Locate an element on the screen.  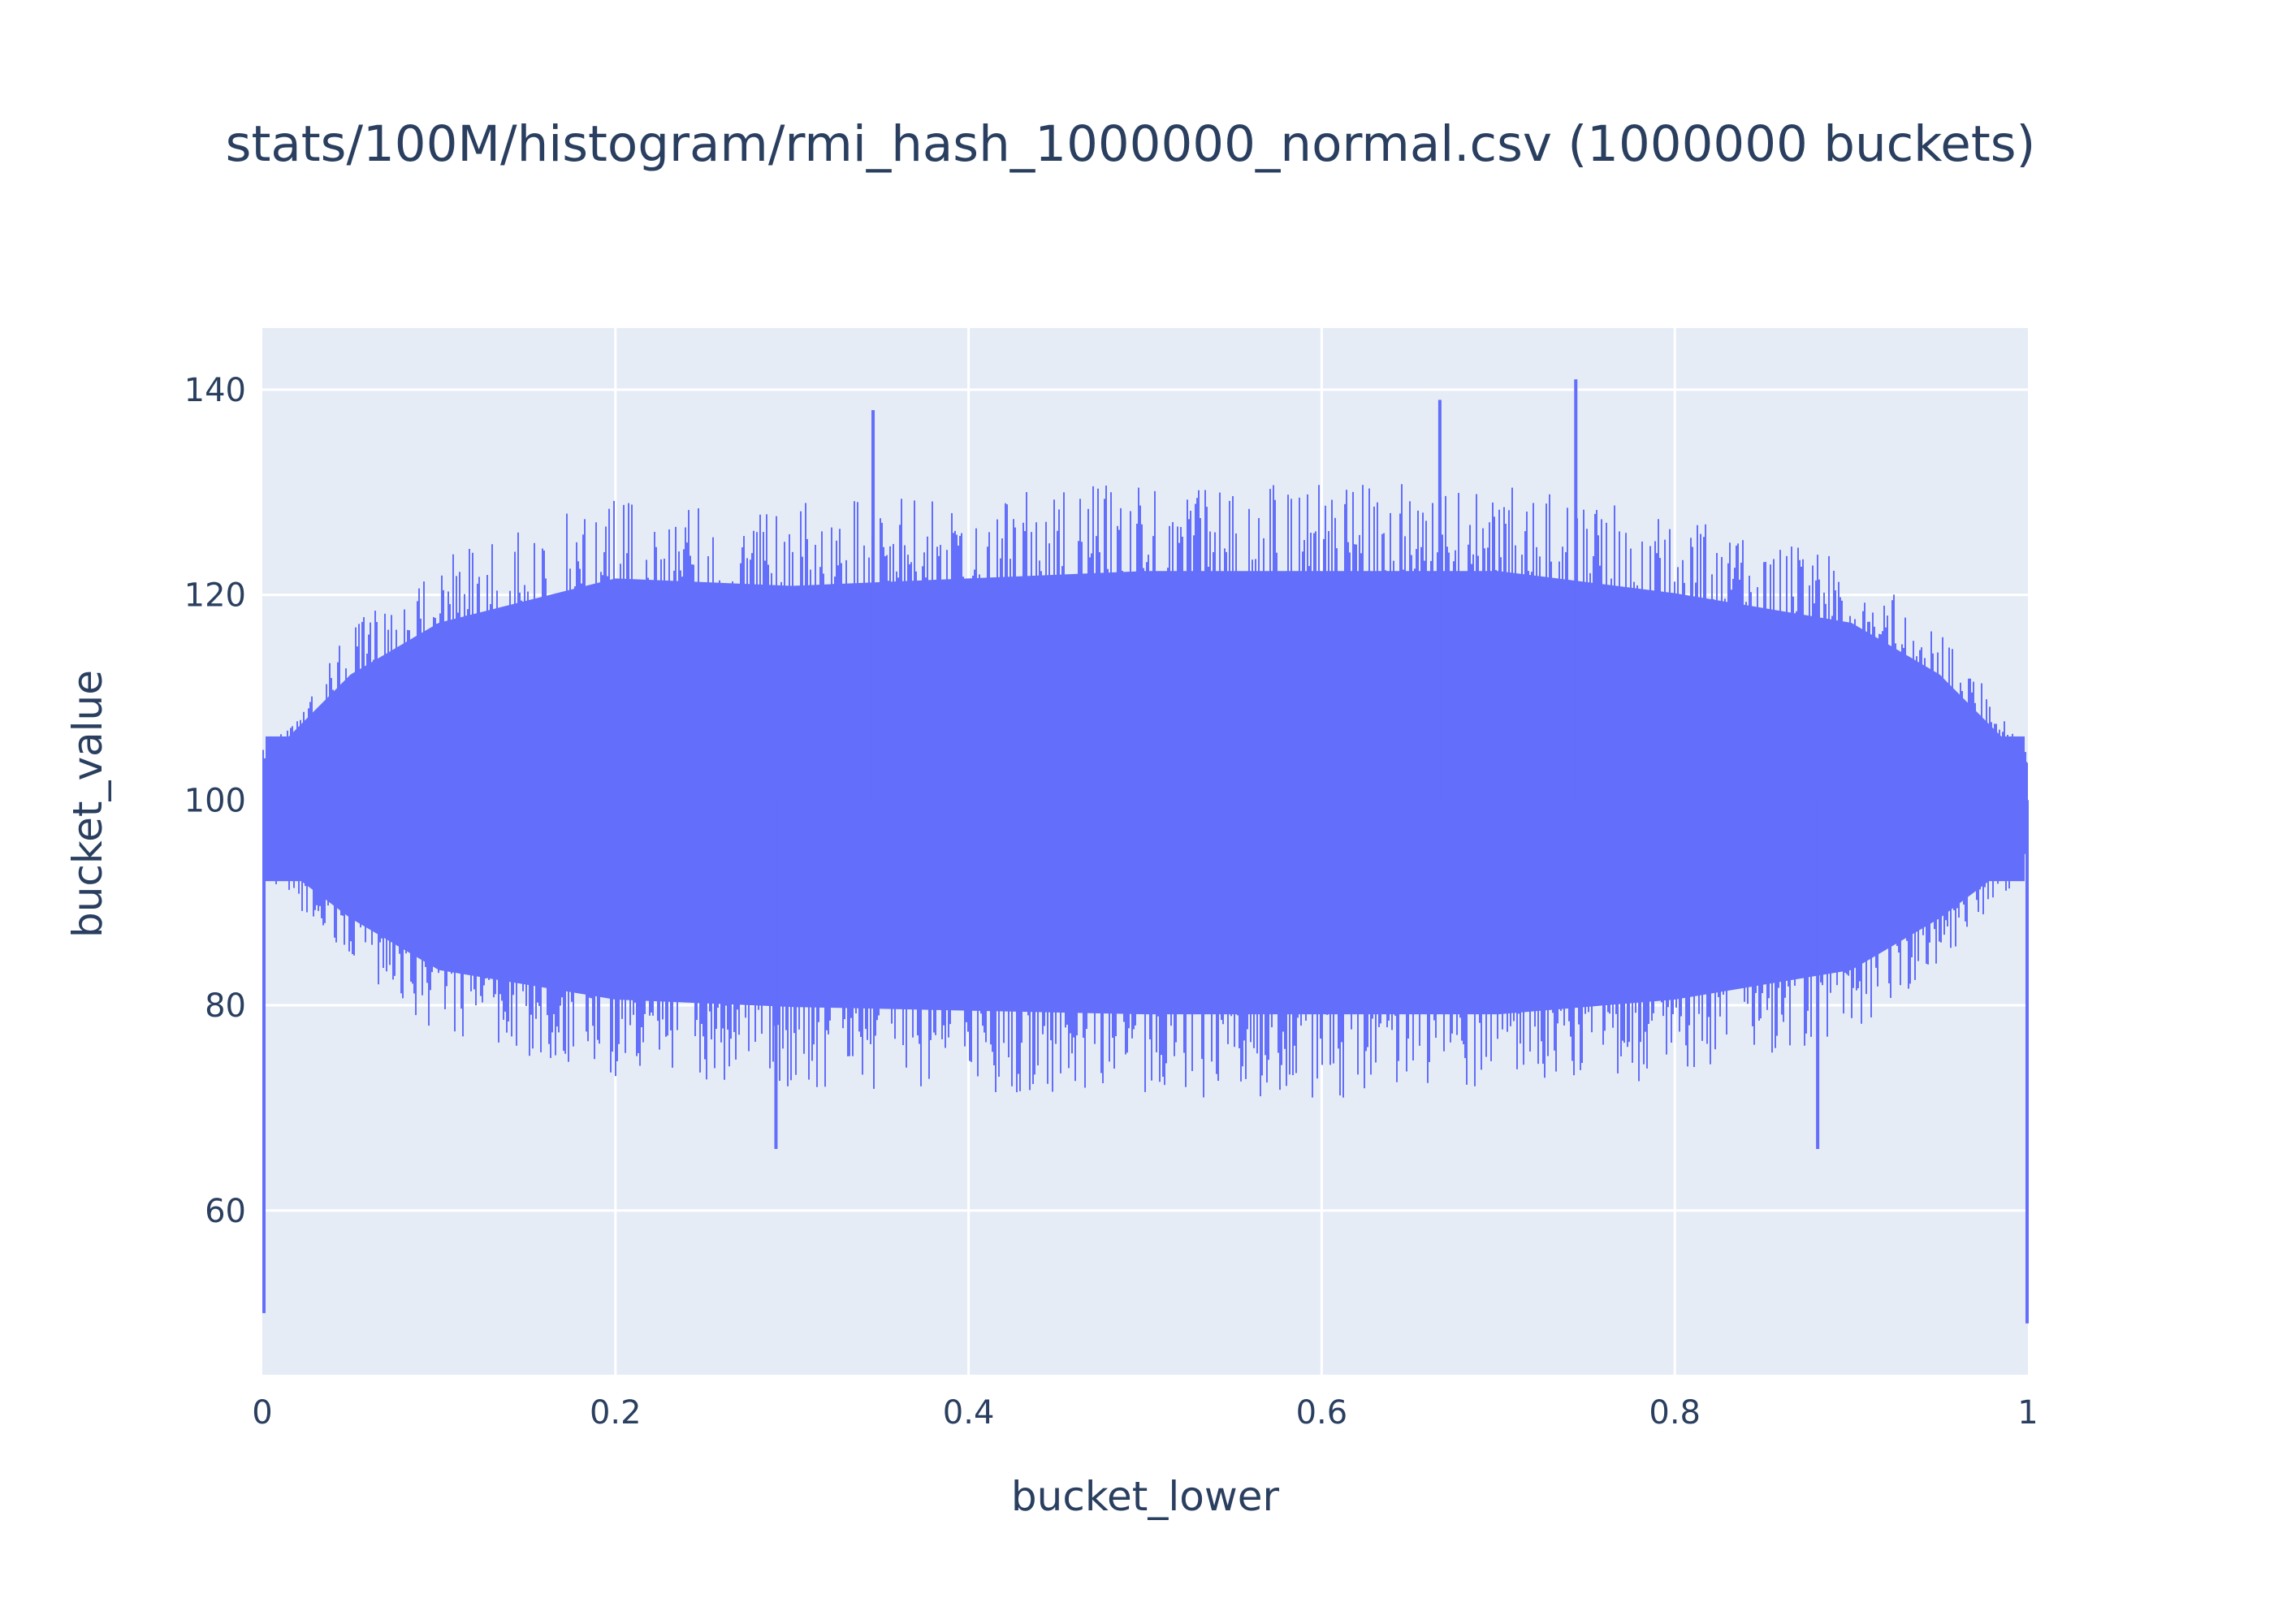
y-tick-label: 140 is located at coordinates (215, 391).